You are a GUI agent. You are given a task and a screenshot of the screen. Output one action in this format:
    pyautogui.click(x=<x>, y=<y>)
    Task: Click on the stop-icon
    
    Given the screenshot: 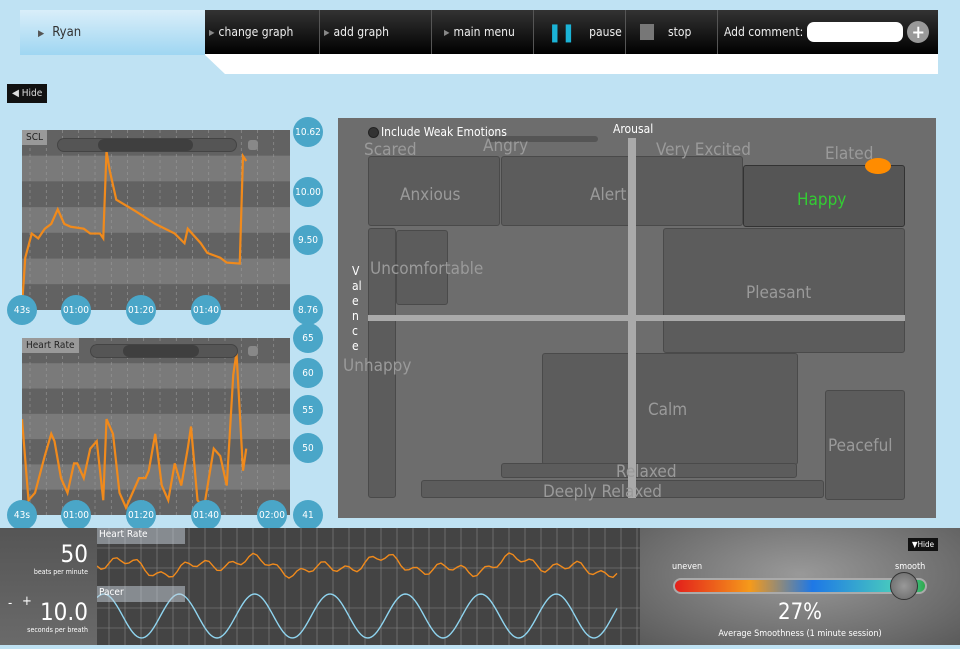 What is the action you would take?
    pyautogui.click(x=647, y=32)
    